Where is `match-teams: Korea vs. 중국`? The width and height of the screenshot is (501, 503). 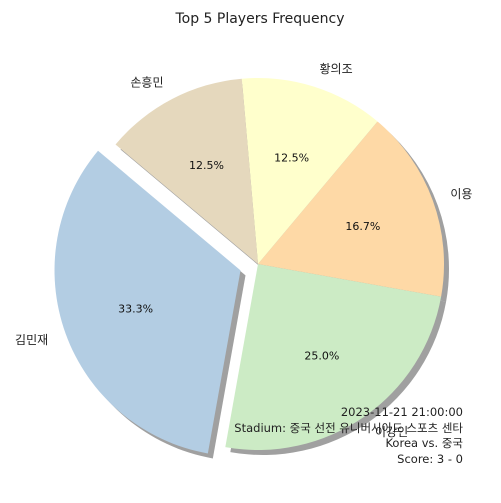 match-teams: Korea vs. 중국 is located at coordinates (424, 443).